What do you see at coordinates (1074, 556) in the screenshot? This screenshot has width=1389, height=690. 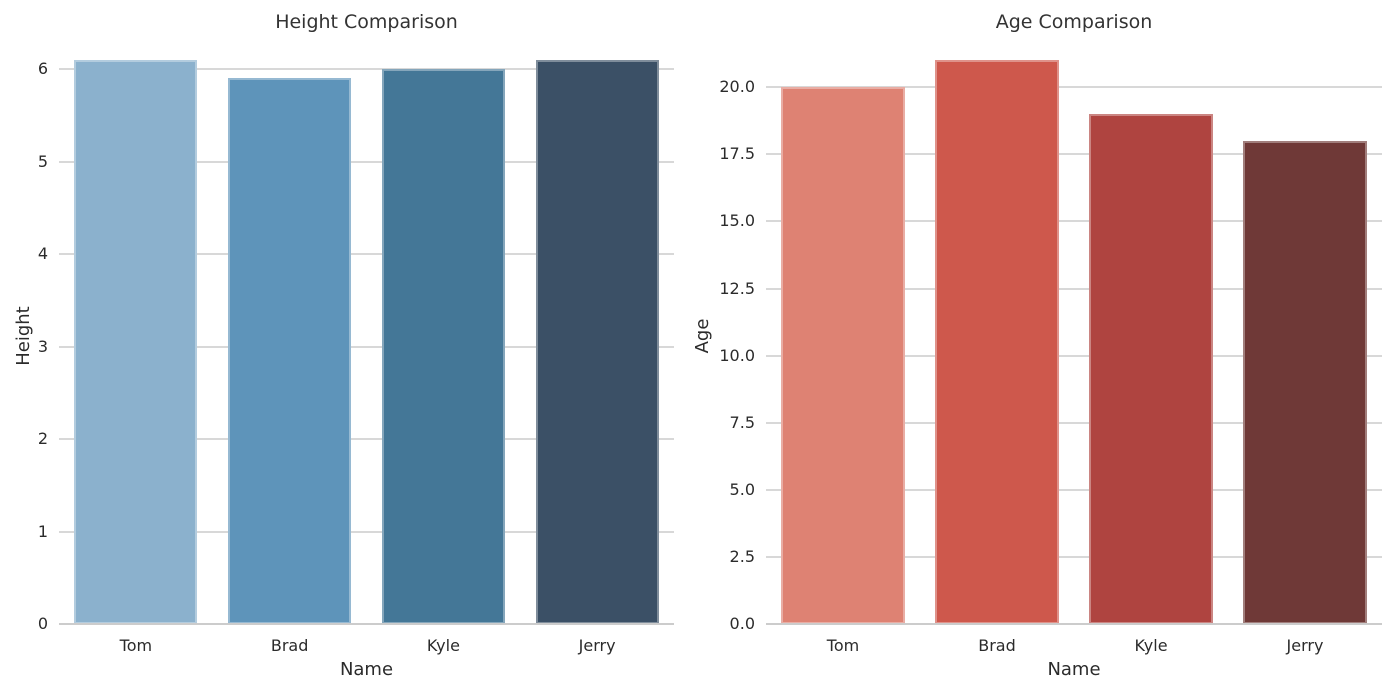 I see `gridline-y2.5` at bounding box center [1074, 556].